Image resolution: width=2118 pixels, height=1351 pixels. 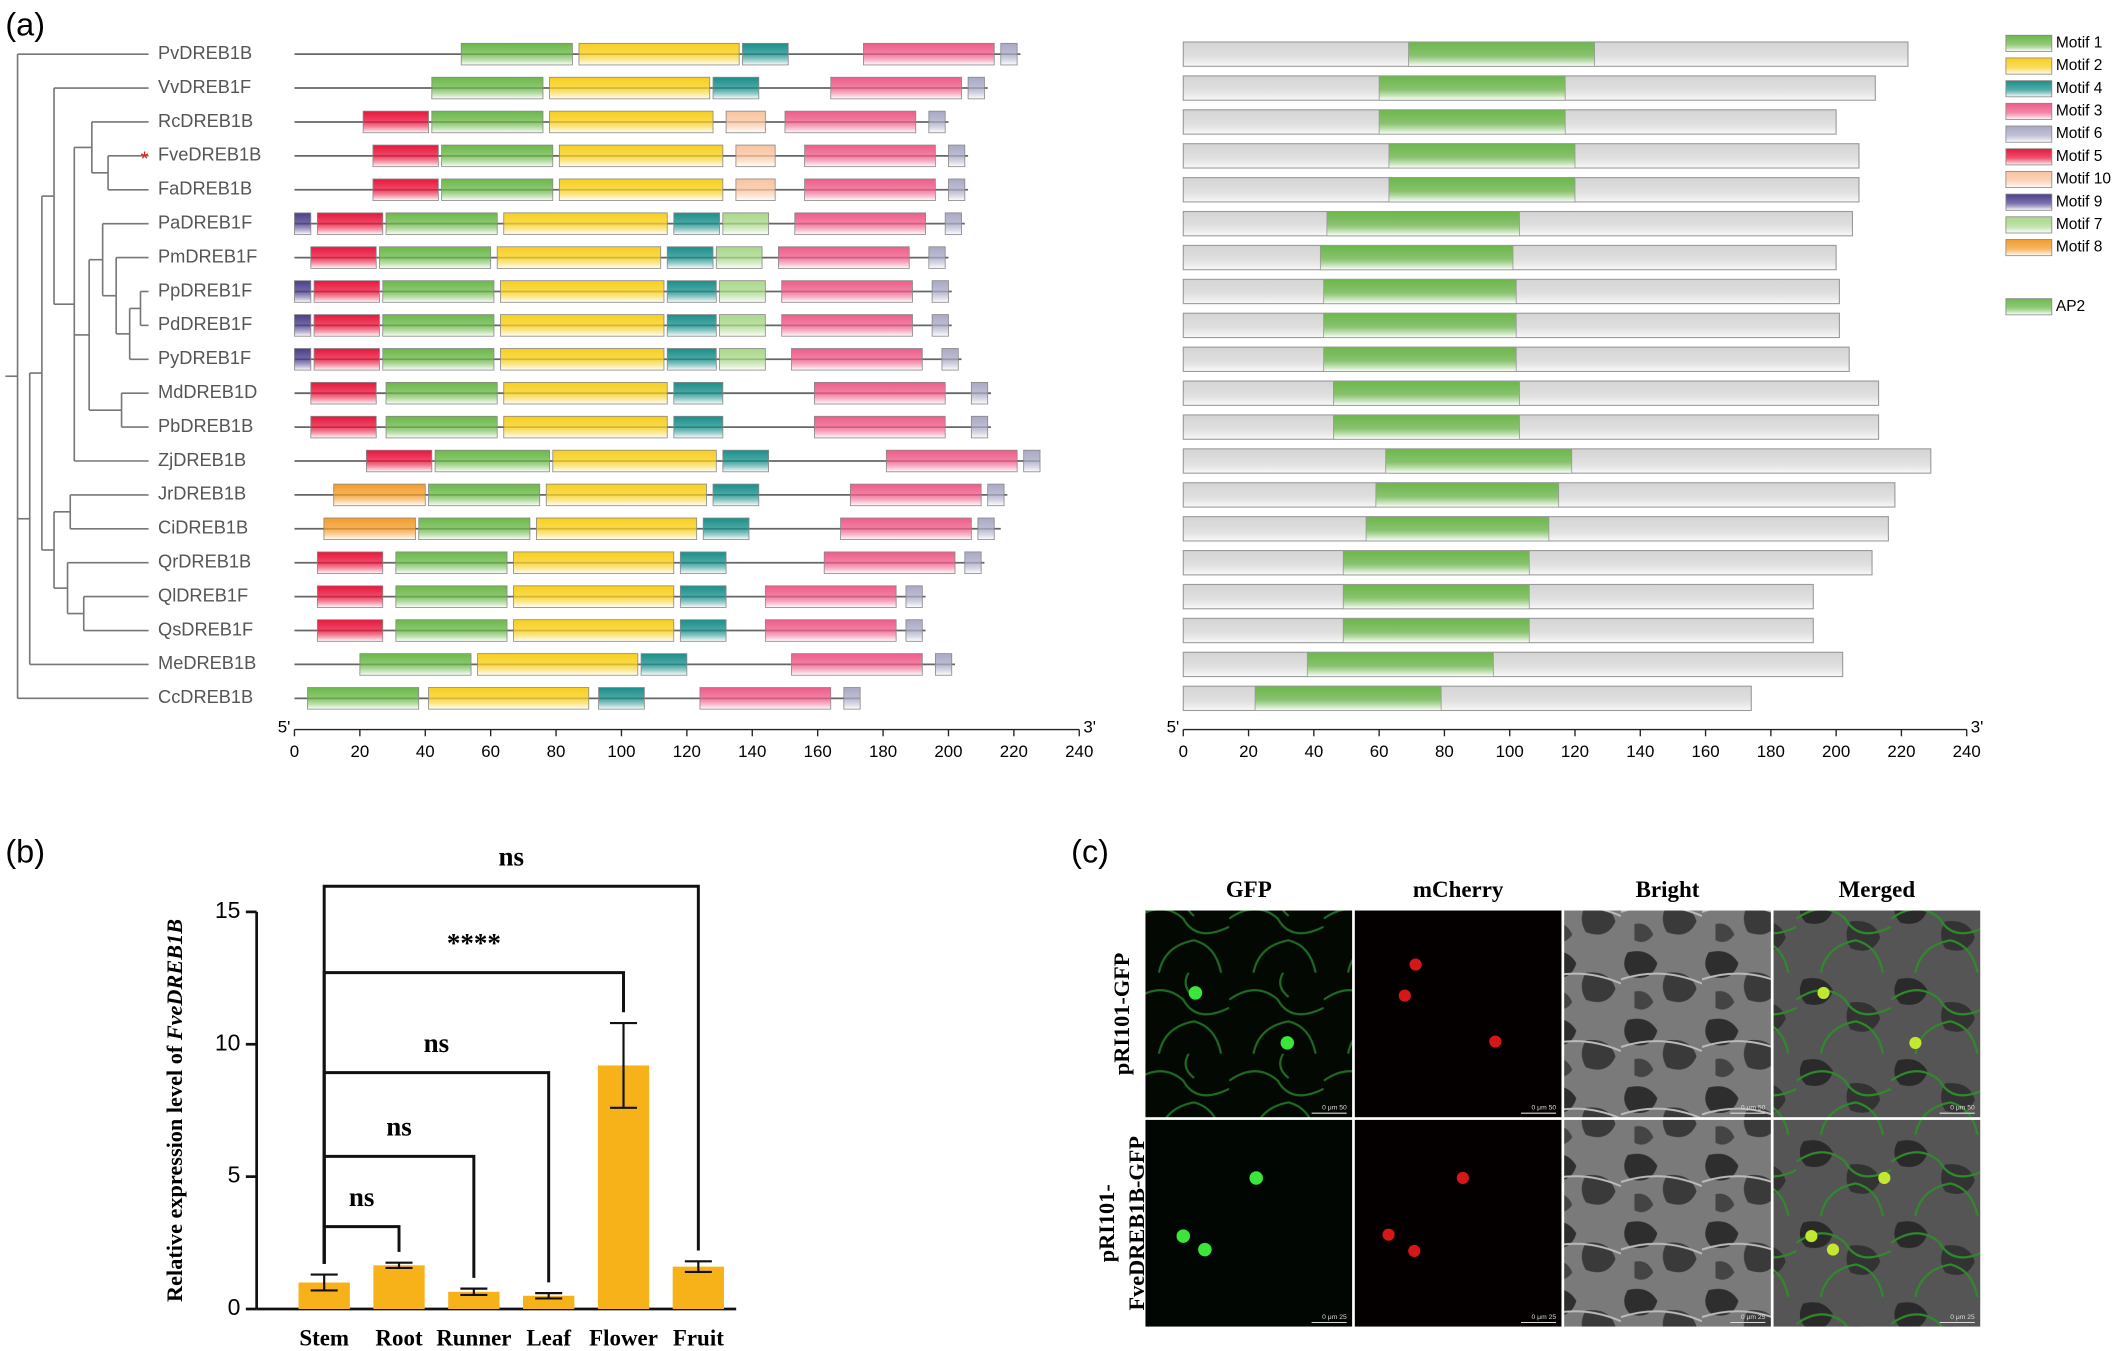 I want to click on legend-label: Motif 3, so click(x=2079, y=111).